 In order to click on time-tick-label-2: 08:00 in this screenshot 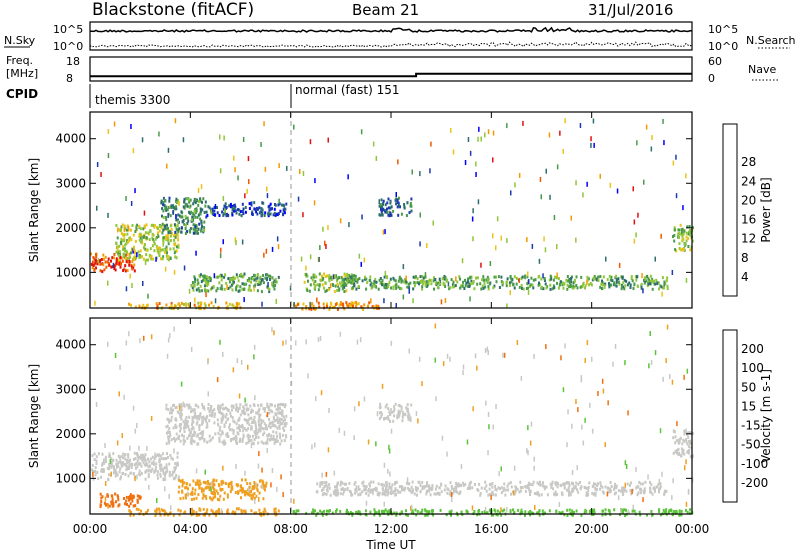, I will do `click(290, 529)`.